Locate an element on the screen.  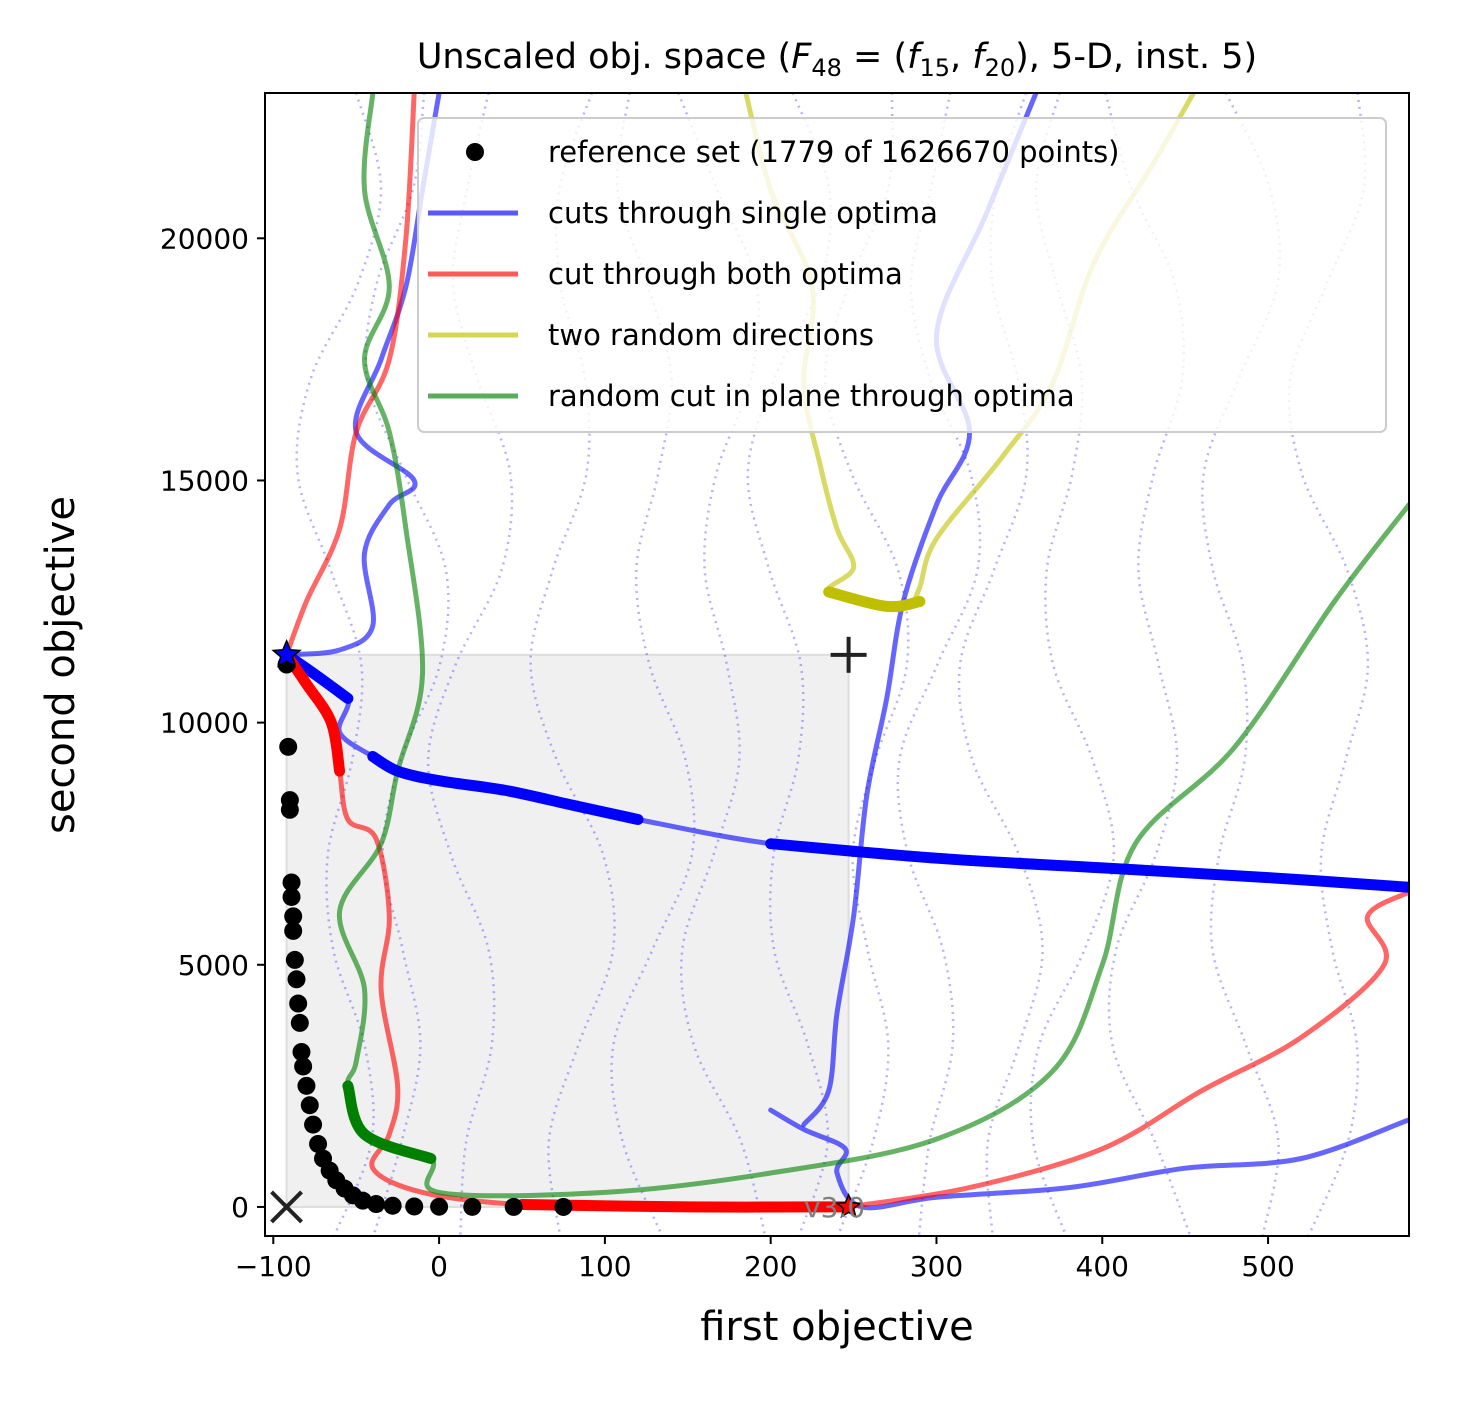
legend-box is located at coordinates (902, 275).